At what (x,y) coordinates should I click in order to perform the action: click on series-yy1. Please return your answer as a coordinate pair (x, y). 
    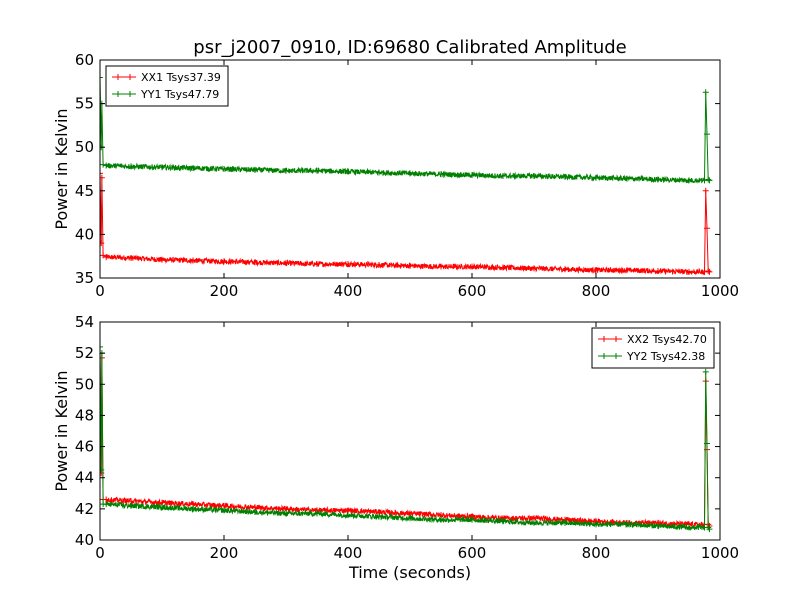
    Looking at the image, I should click on (406, 129).